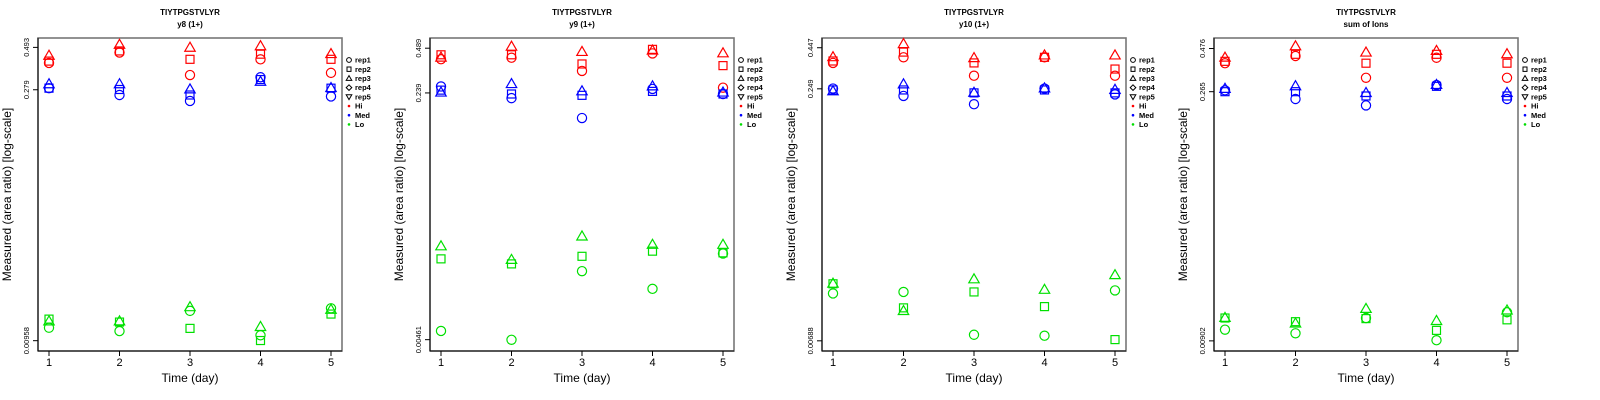 Image resolution: width=1600 pixels, height=400 pixels. I want to click on y-tick-label: 0.265, so click(1202, 91).